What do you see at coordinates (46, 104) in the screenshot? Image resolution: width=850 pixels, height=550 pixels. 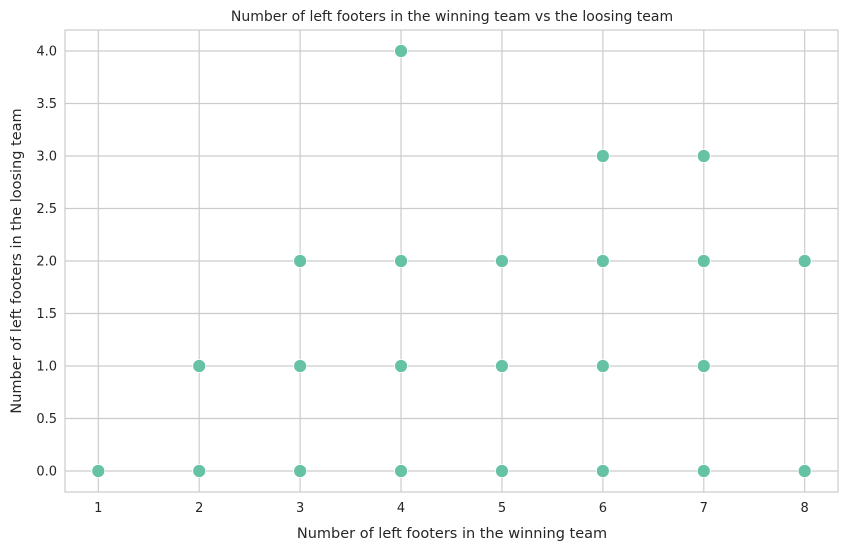 I see `y-tick-label: 3.5` at bounding box center [46, 104].